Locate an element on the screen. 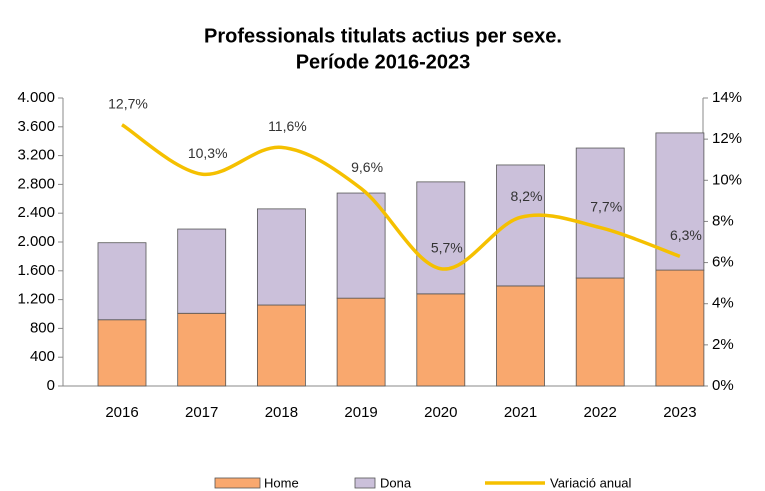  x-tick-label: 2023 is located at coordinates (679, 412).